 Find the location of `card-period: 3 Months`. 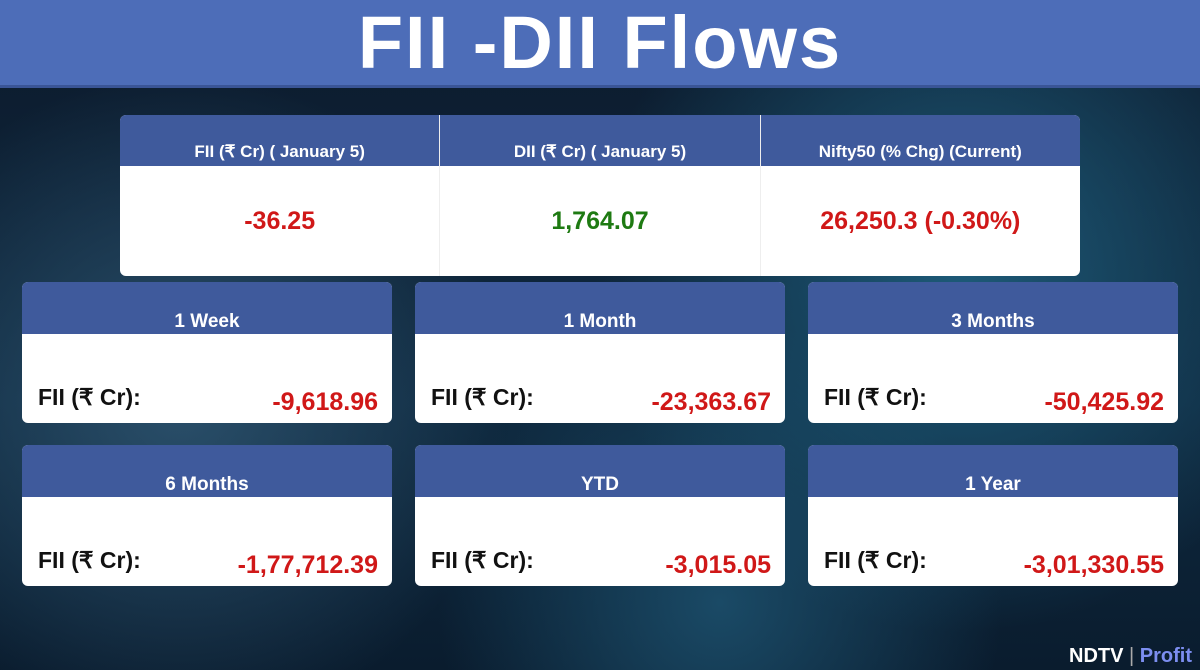

card-period: 3 Months is located at coordinates (993, 308).